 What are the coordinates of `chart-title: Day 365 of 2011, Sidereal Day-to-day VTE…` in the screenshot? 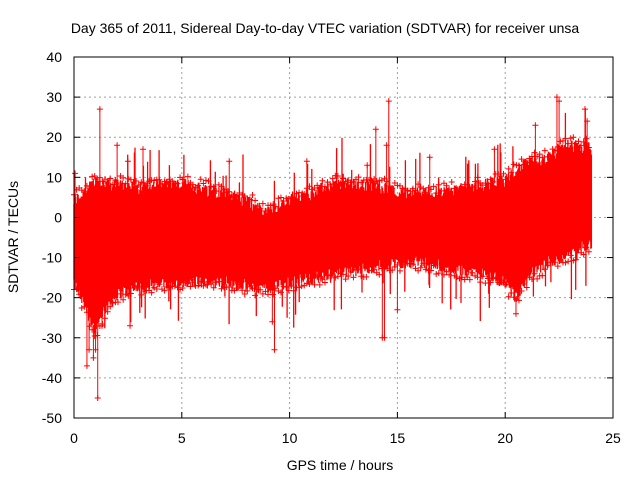 It's located at (325, 28).